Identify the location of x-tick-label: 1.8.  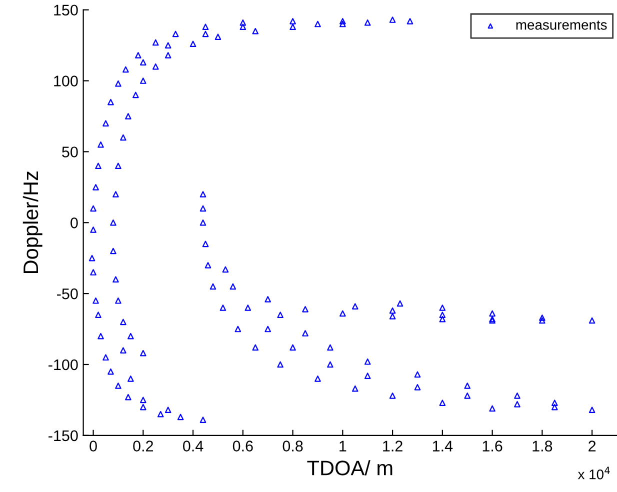
(542, 446).